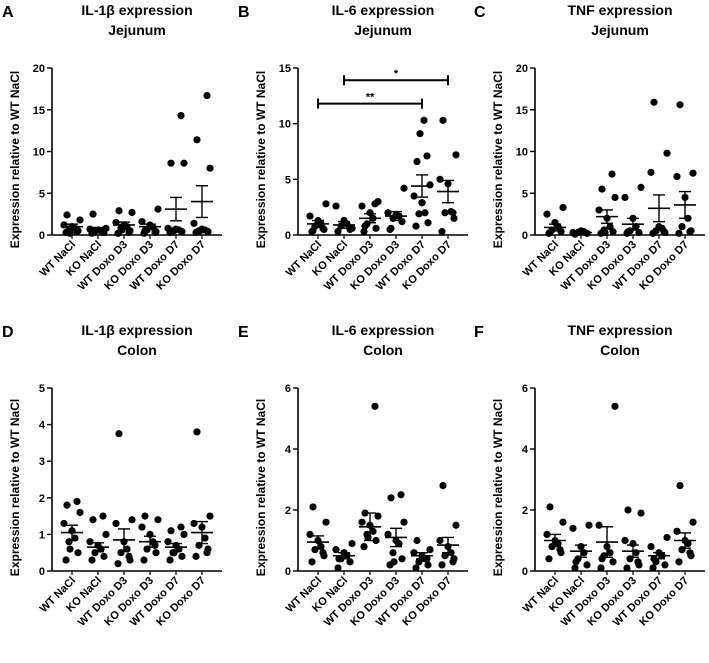 The image size is (709, 663). Describe the element at coordinates (396, 74) in the screenshot. I see `significance-label: *` at that location.